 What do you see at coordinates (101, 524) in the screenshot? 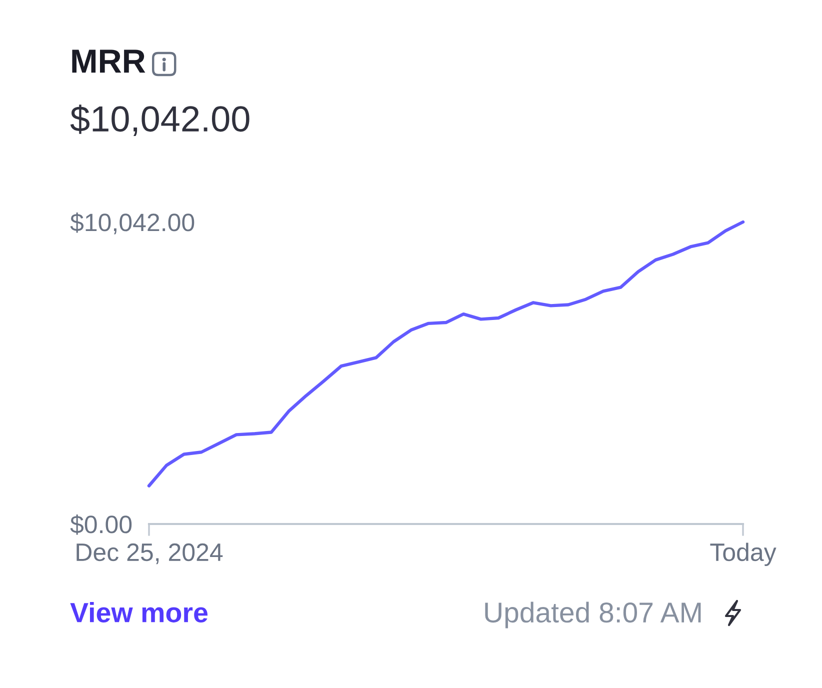
I see `y-tick-label: $0.00` at bounding box center [101, 524].